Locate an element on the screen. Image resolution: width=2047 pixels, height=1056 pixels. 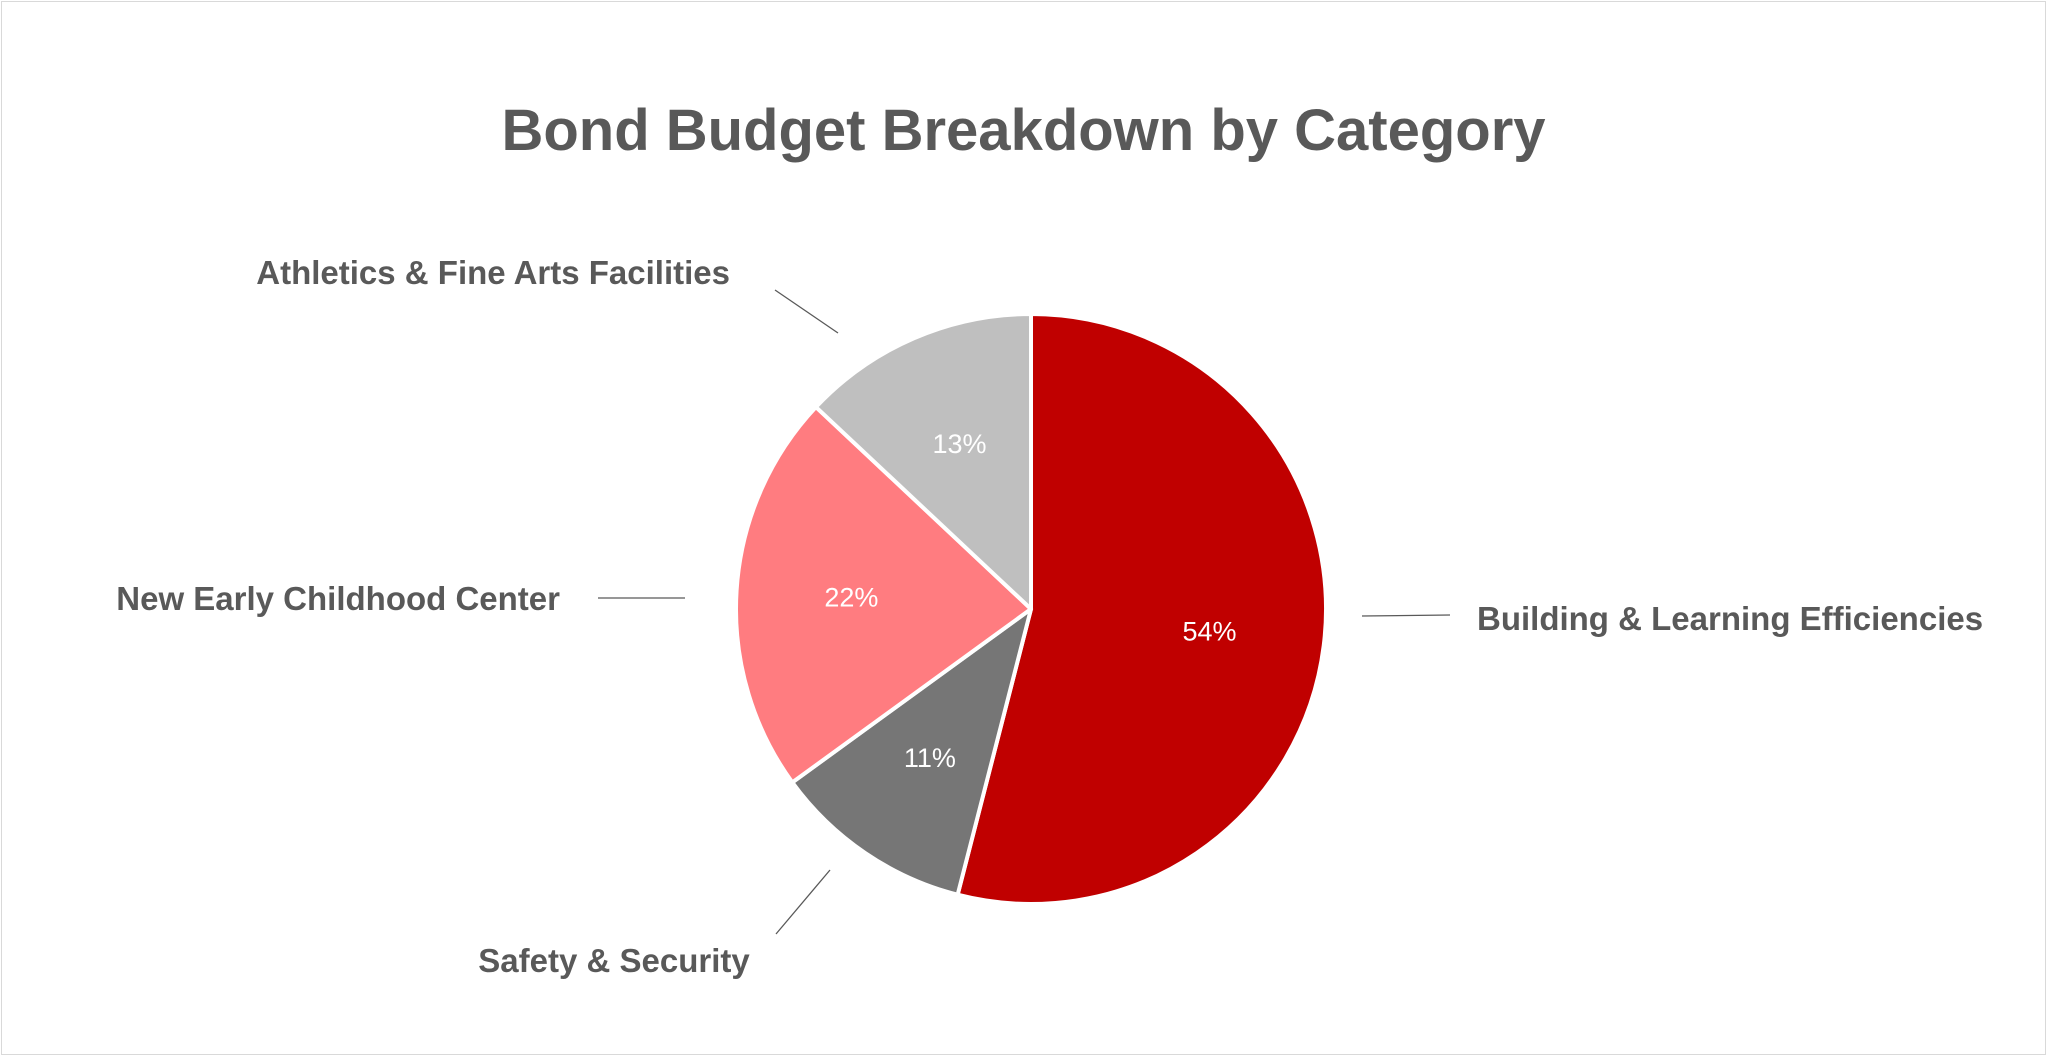
pie-slice-athletics-fine-arts-facilities is located at coordinates (923, 461).